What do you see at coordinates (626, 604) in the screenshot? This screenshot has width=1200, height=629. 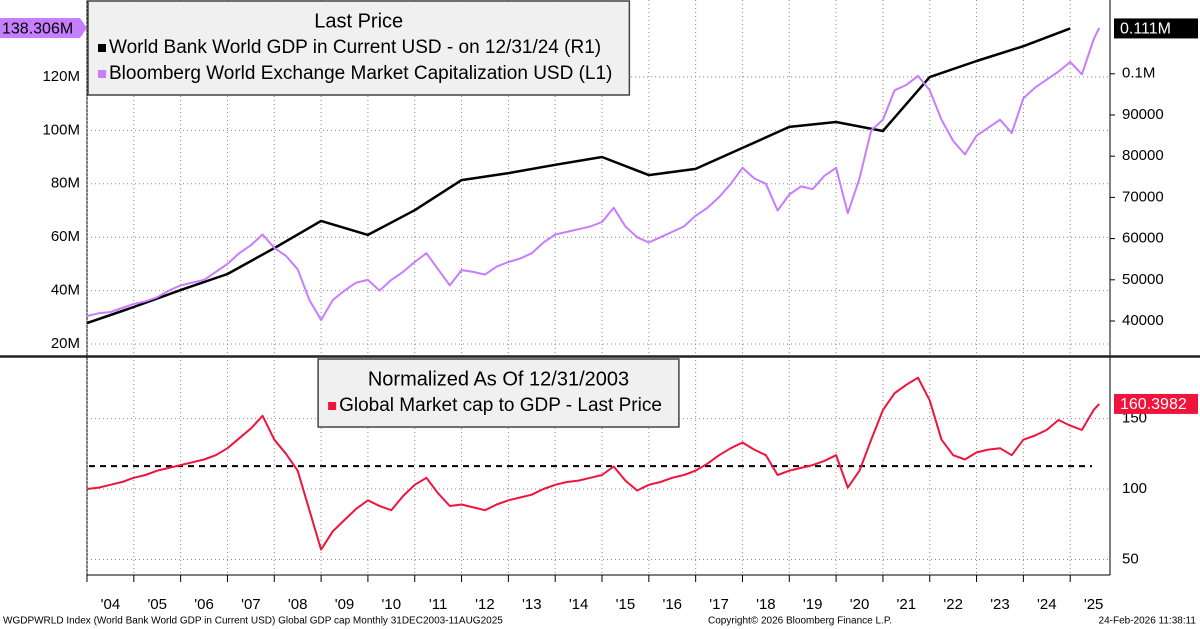 I see `x-tick-label: '15` at bounding box center [626, 604].